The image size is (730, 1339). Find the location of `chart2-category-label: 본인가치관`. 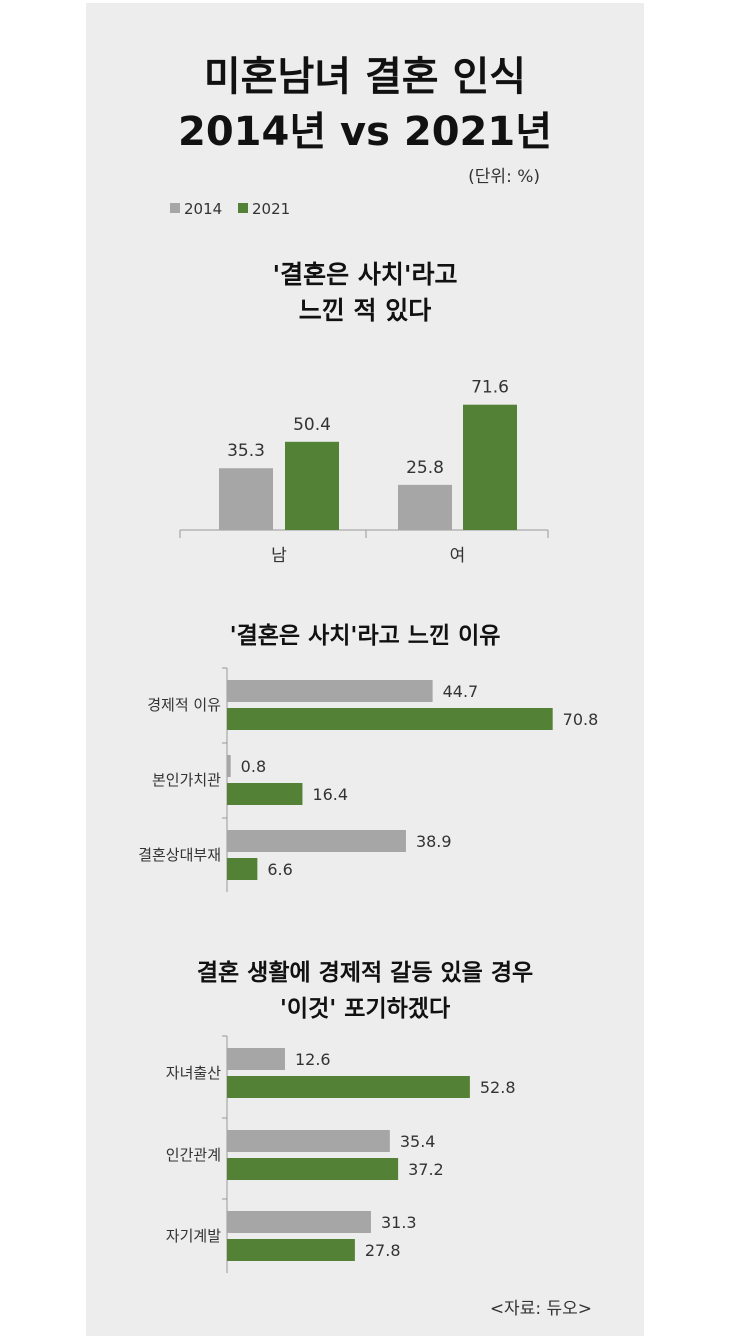

chart2-category-label: 본인가치관 is located at coordinates (186, 780).